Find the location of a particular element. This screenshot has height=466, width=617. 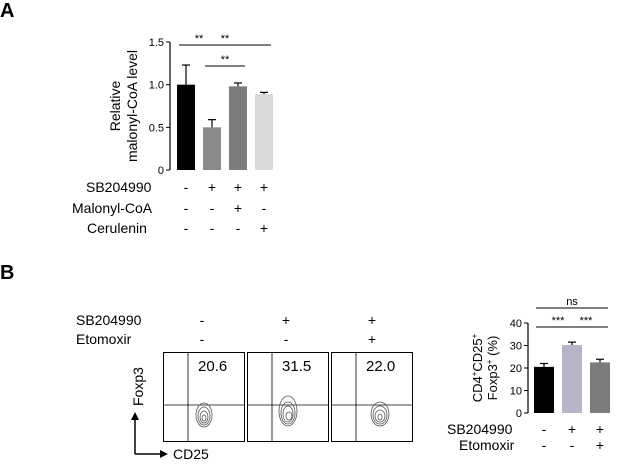

y-axis-label-sup-3: + is located at coordinates (489, 361).